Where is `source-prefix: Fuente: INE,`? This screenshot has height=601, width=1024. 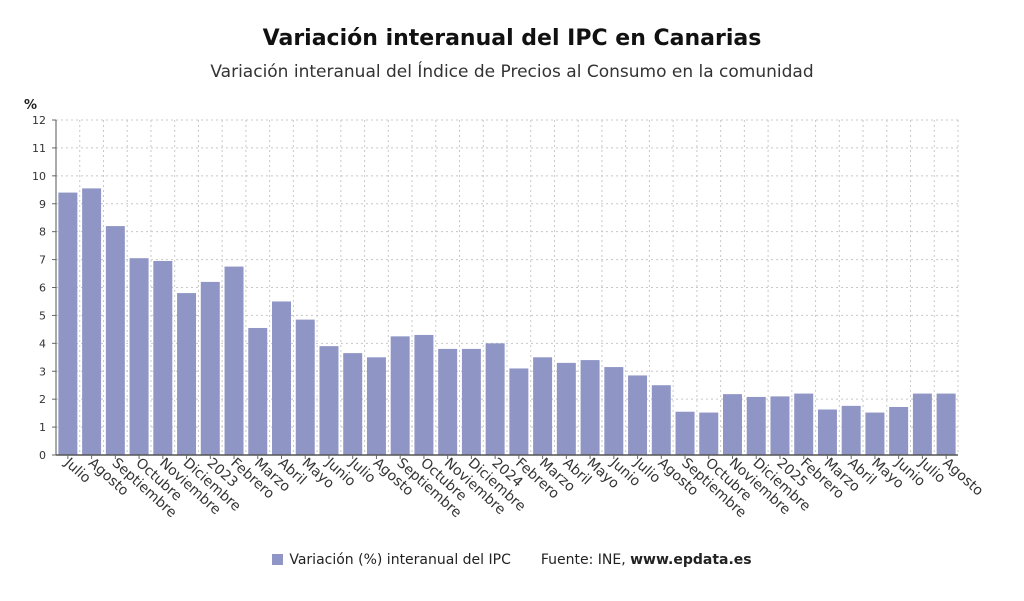 source-prefix: Fuente: INE, is located at coordinates (585, 560).